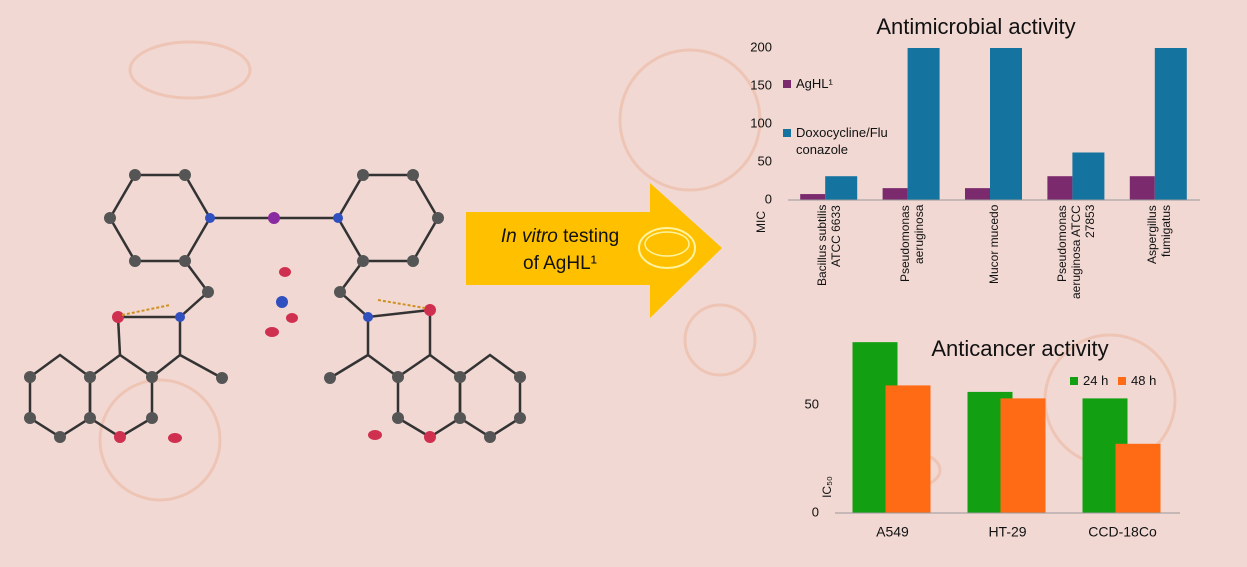  I want to click on legend-label: Doxocycline/Fluconazole, so click(842, 141).